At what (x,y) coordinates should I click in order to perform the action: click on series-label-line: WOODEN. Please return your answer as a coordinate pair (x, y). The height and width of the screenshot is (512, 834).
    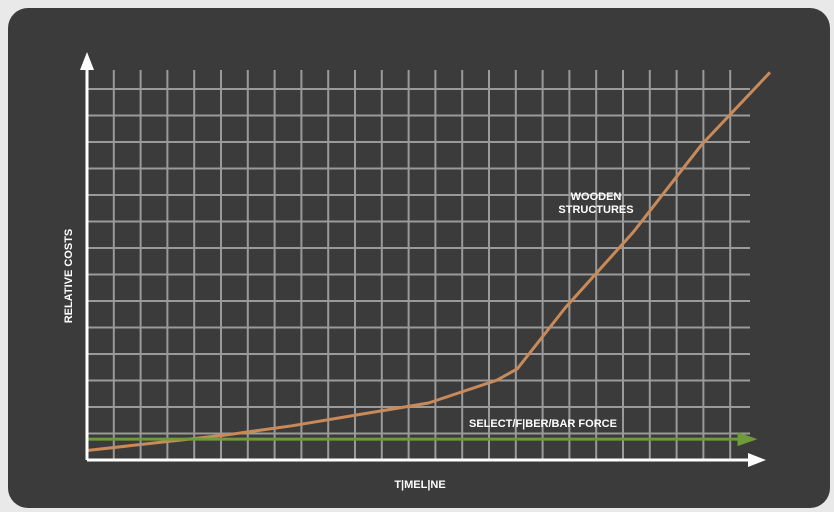
    Looking at the image, I should click on (596, 197).